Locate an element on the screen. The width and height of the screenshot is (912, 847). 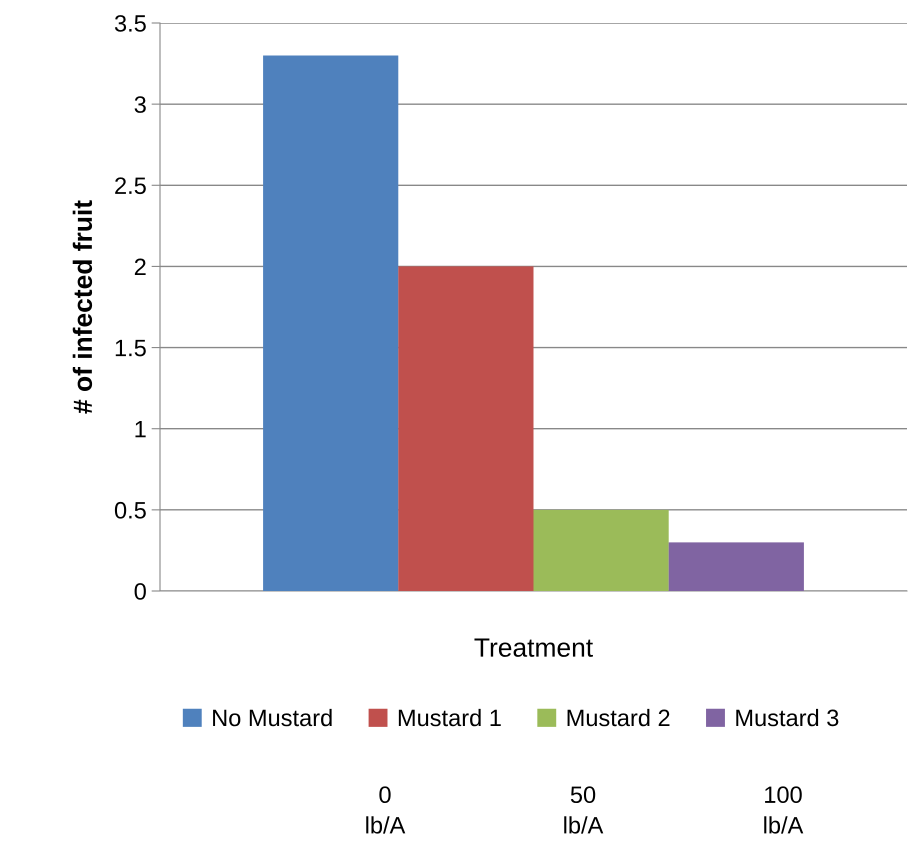
y-tick-label: 3.5 is located at coordinates (130, 23).